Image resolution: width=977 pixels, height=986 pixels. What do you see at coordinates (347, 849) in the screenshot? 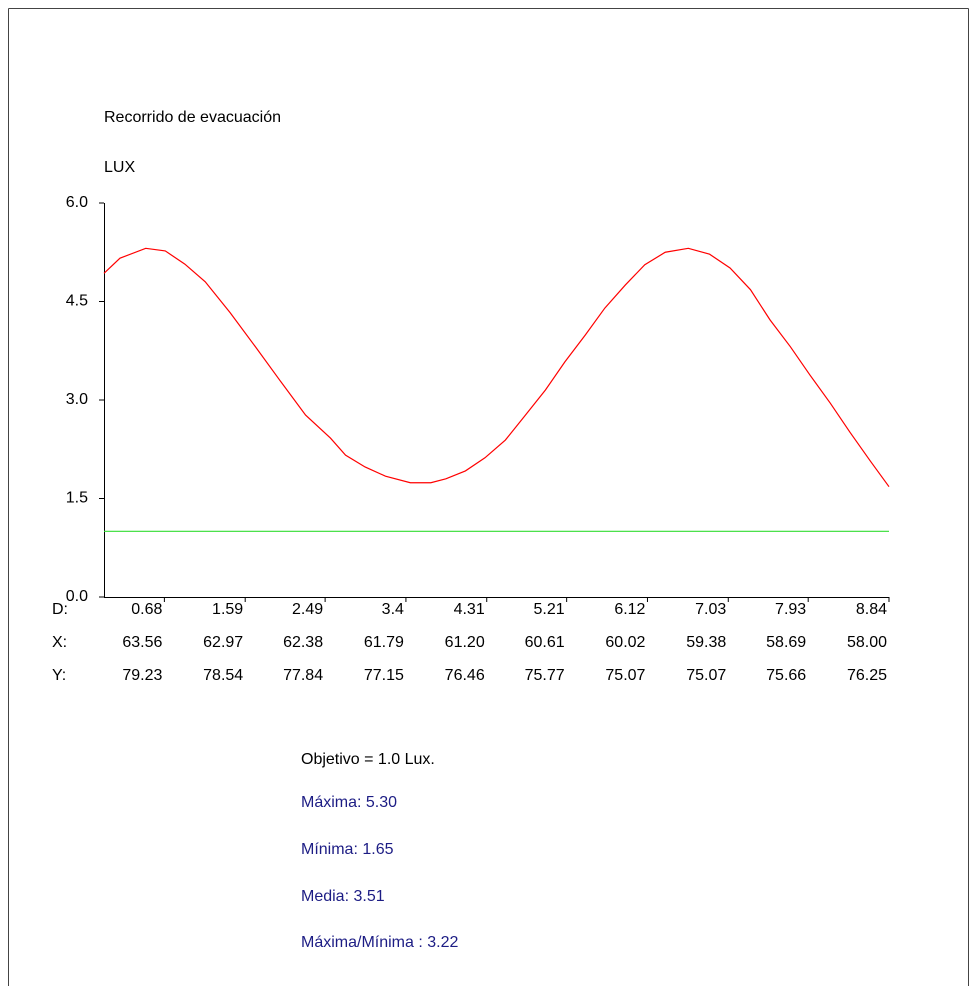
I see `stat-text: Mínima: 1.65` at bounding box center [347, 849].